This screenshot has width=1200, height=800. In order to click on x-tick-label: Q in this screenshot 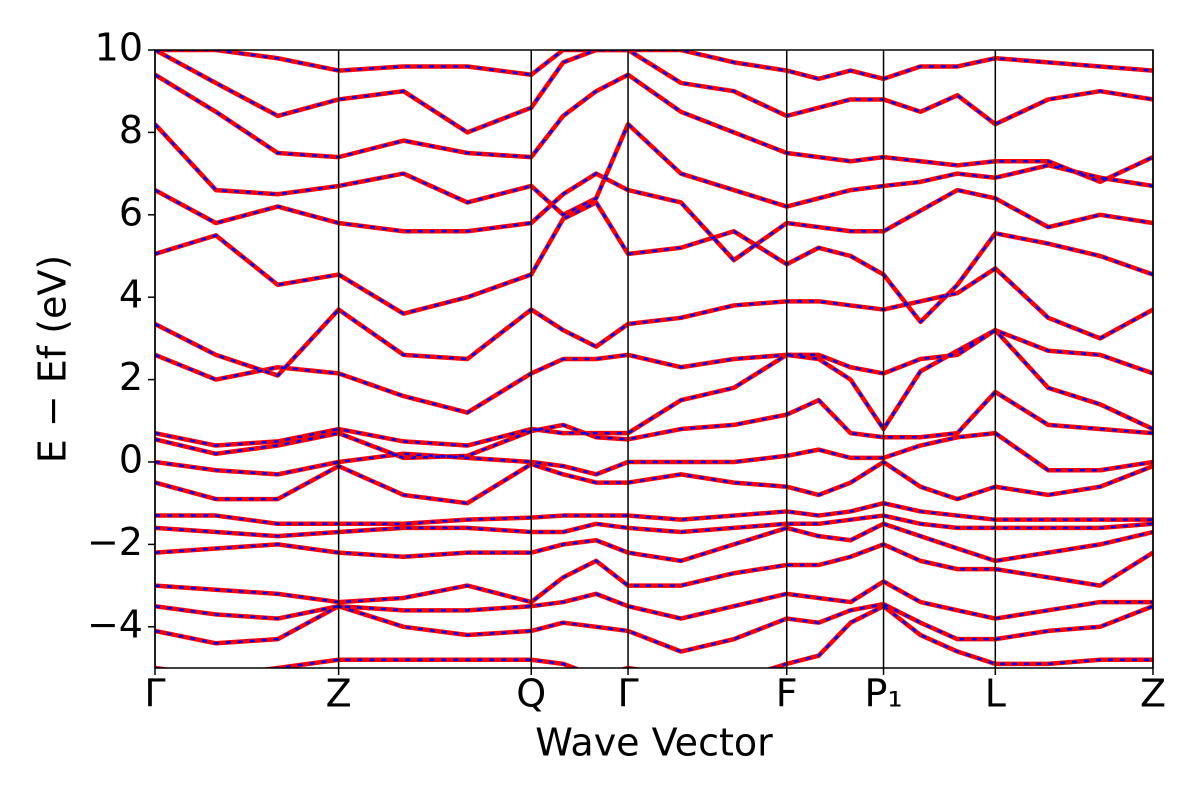, I will do `click(531, 694)`.